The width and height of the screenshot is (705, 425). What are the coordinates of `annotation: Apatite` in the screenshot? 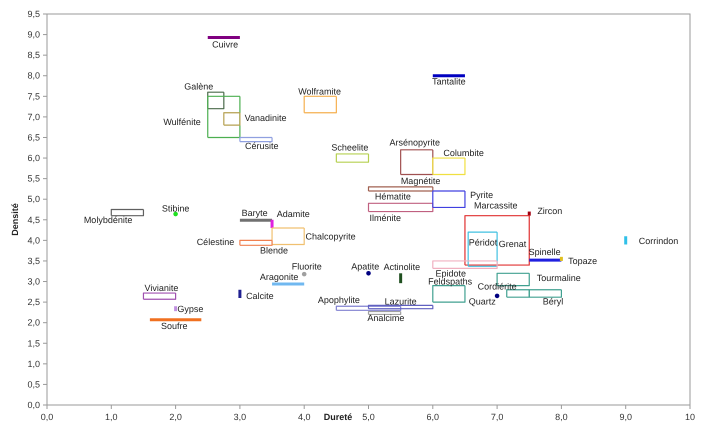 It's located at (365, 266).